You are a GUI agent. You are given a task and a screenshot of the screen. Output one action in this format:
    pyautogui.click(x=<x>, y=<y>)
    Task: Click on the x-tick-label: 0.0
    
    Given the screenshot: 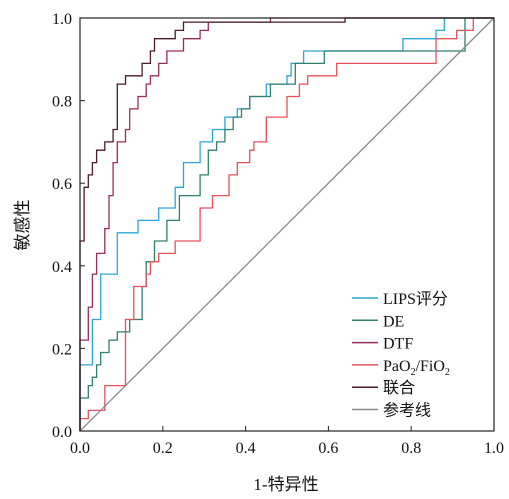 What is the action you would take?
    pyautogui.click(x=80, y=448)
    